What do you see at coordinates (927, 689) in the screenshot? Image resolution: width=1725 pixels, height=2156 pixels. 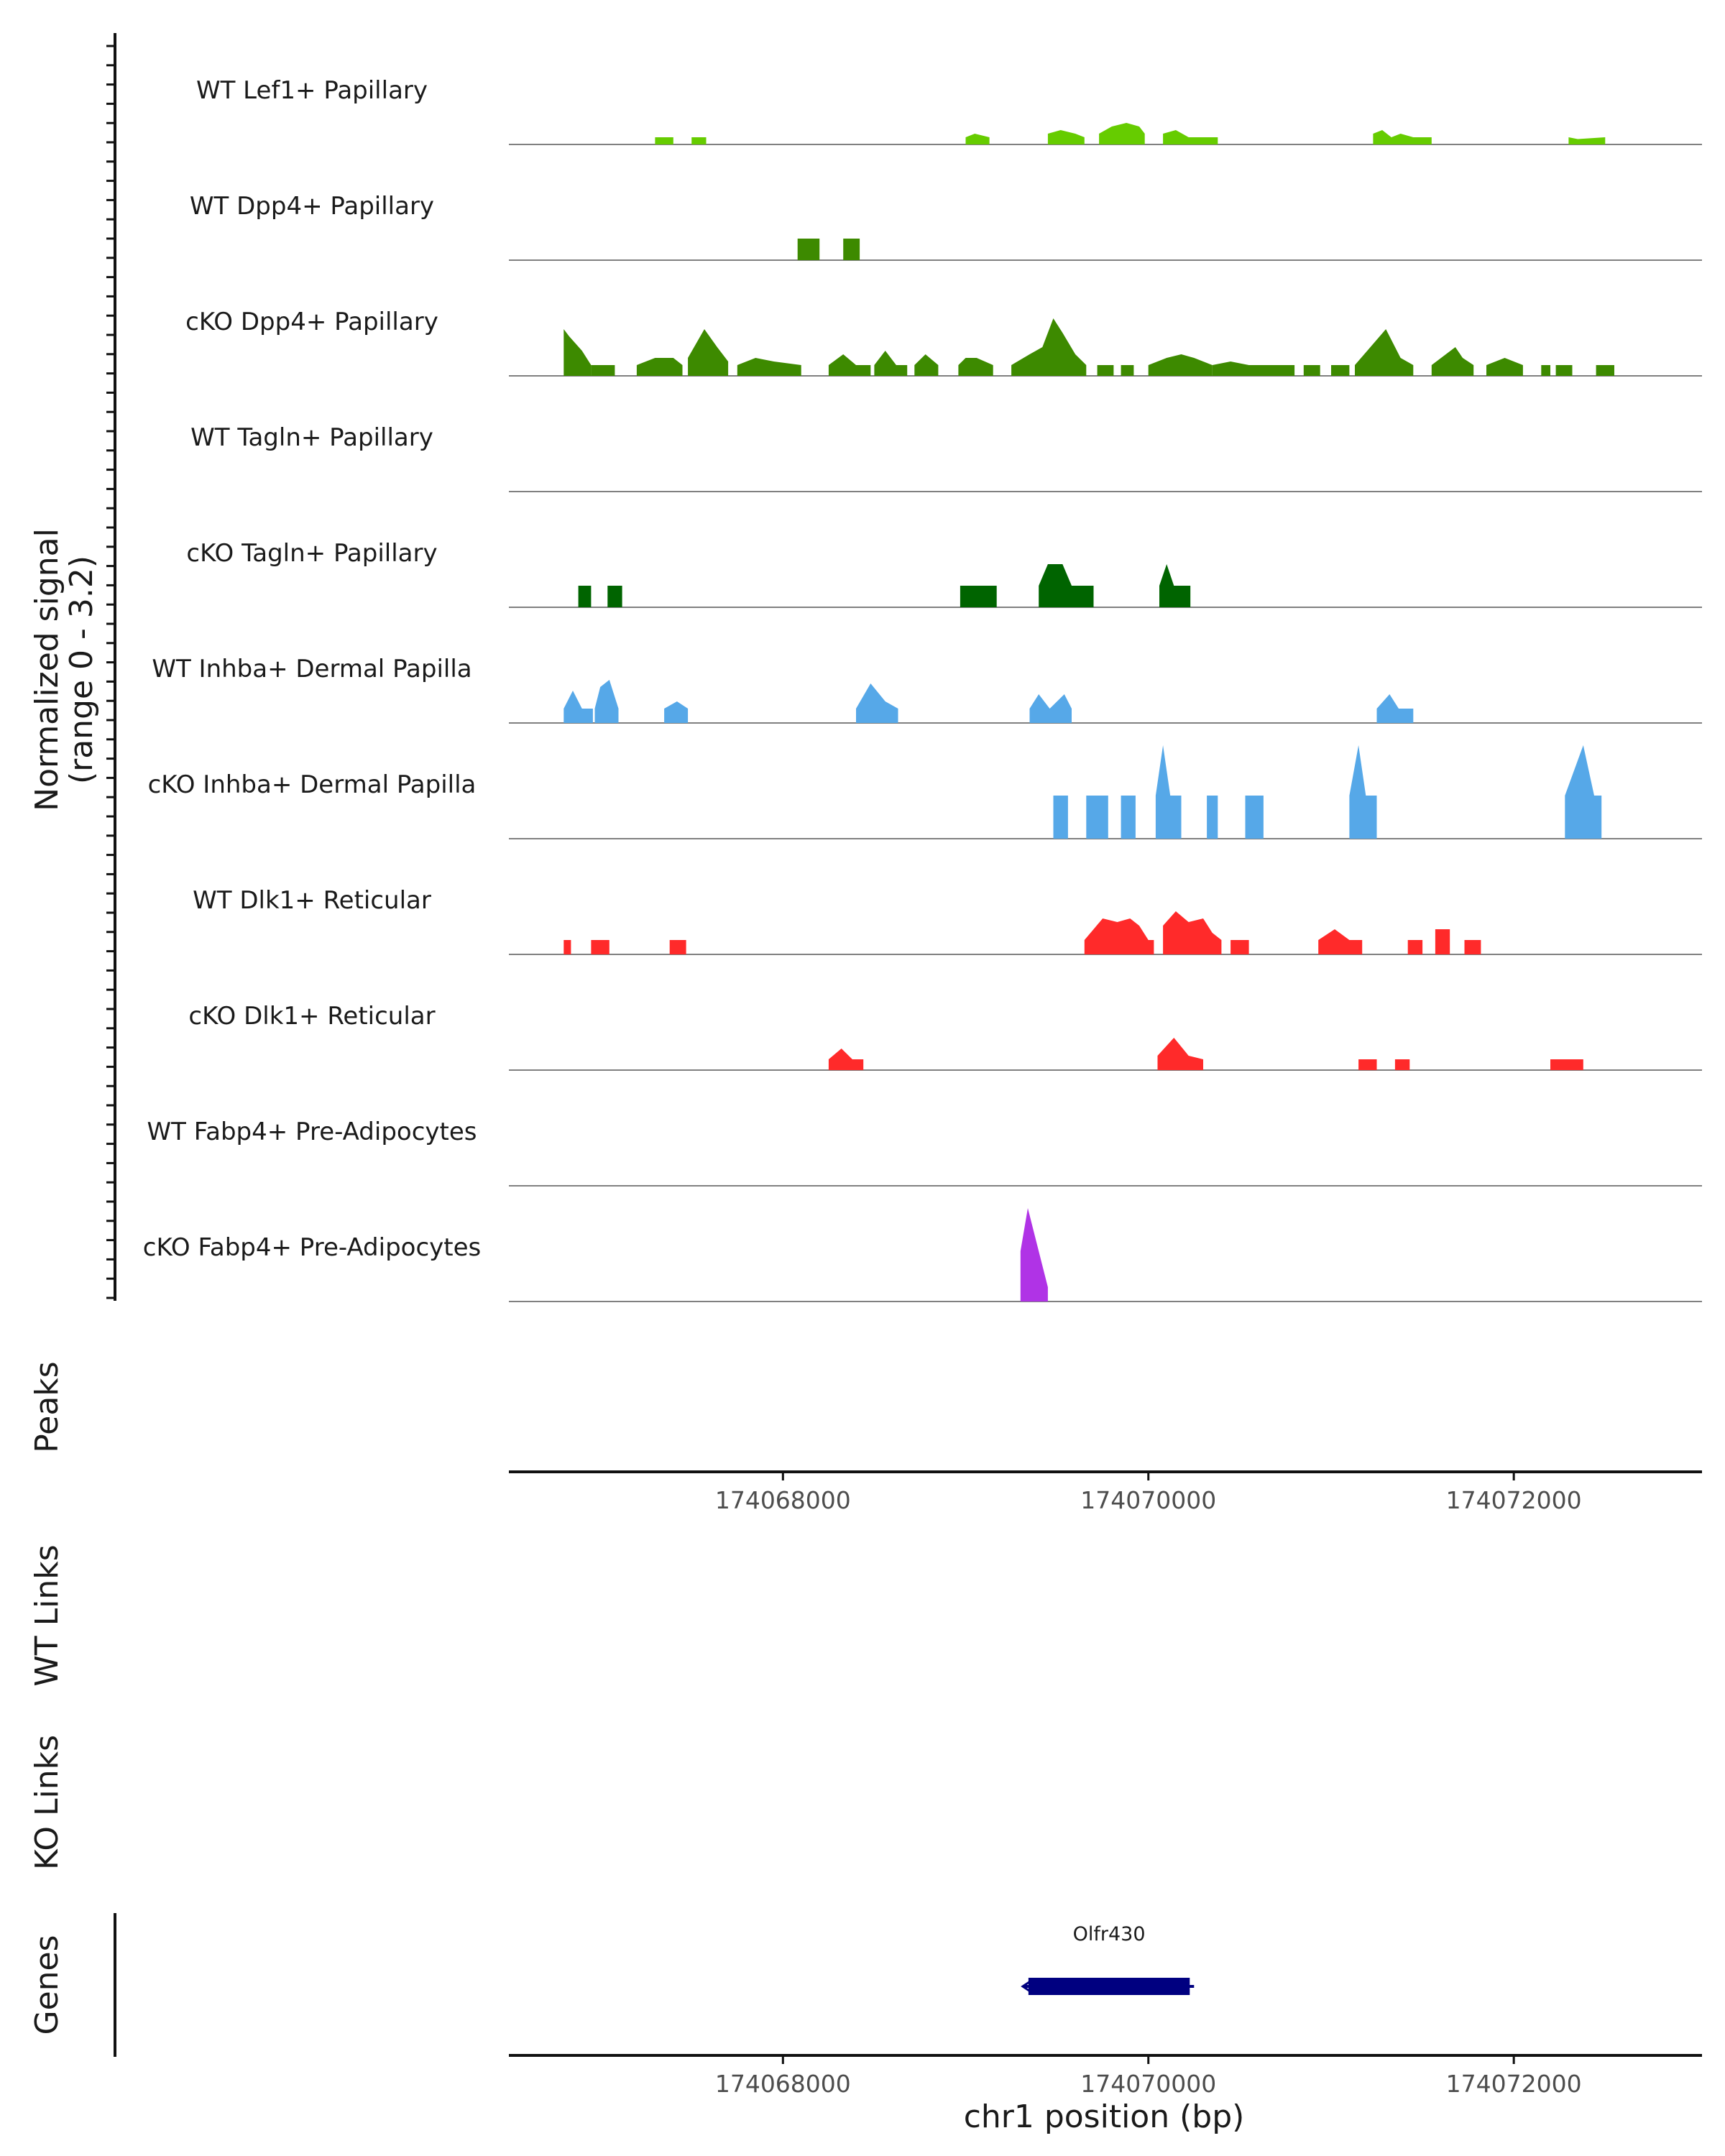 I see `track-6: WT Inhba+ Dermal Papilla` at bounding box center [927, 689].